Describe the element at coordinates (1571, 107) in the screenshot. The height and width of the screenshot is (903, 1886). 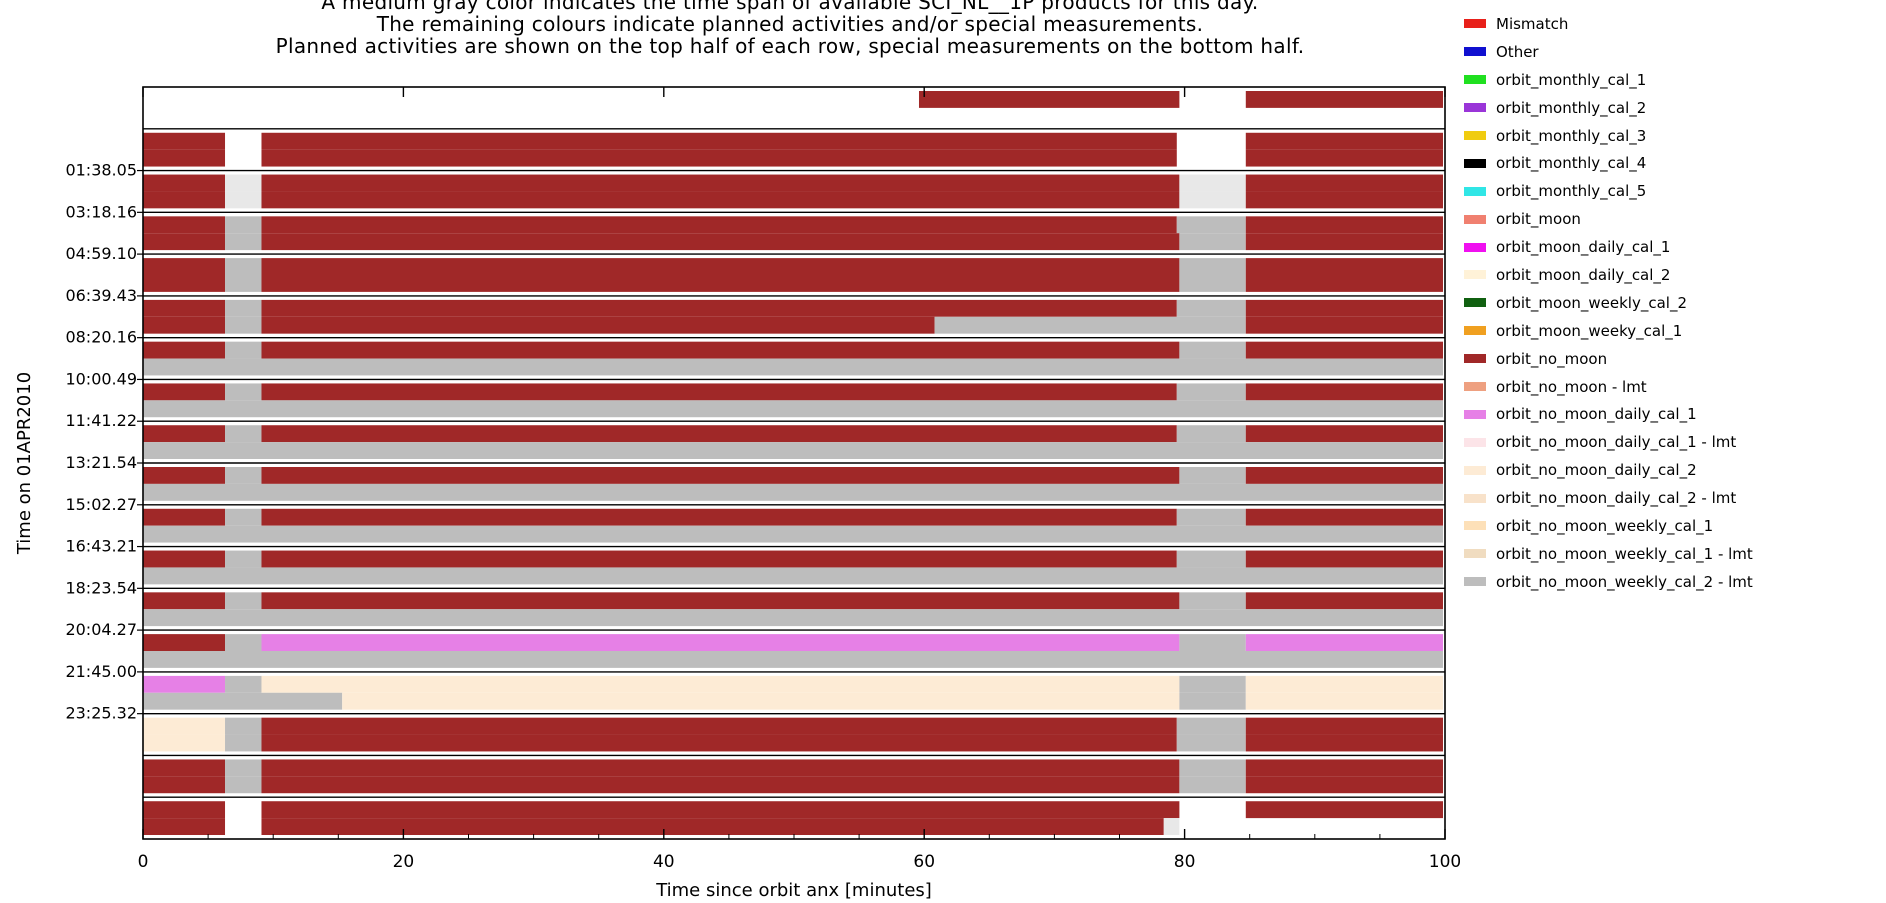
I see `legend-label: orbit_monthly_cal_2` at that location.